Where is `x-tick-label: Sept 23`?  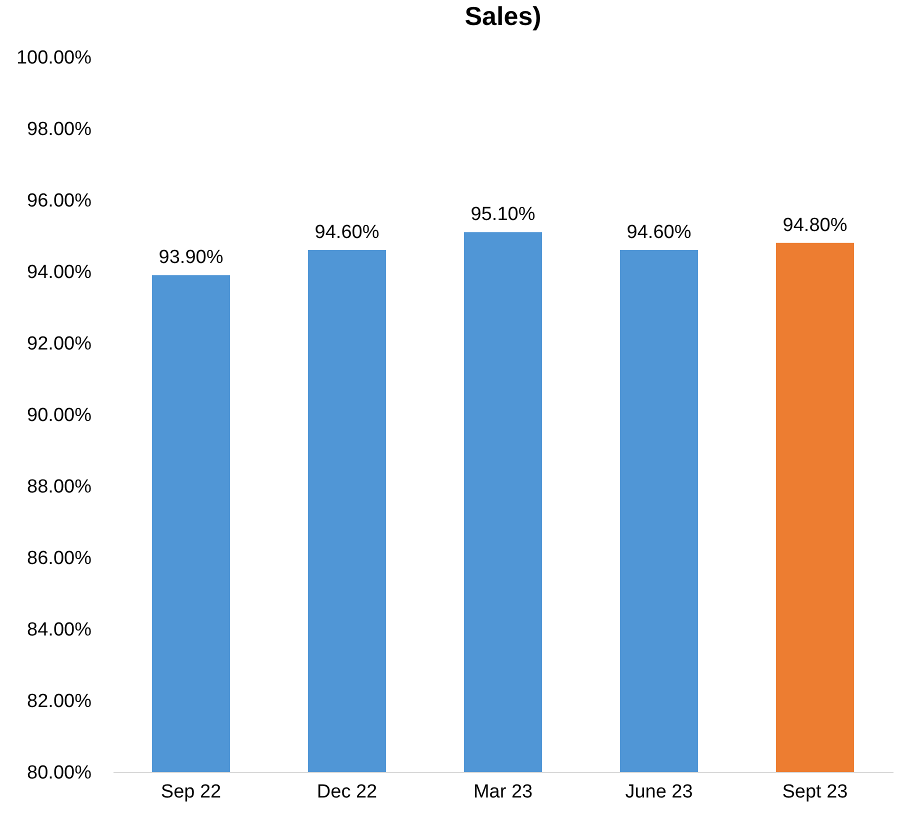 x-tick-label: Sept 23 is located at coordinates (815, 792).